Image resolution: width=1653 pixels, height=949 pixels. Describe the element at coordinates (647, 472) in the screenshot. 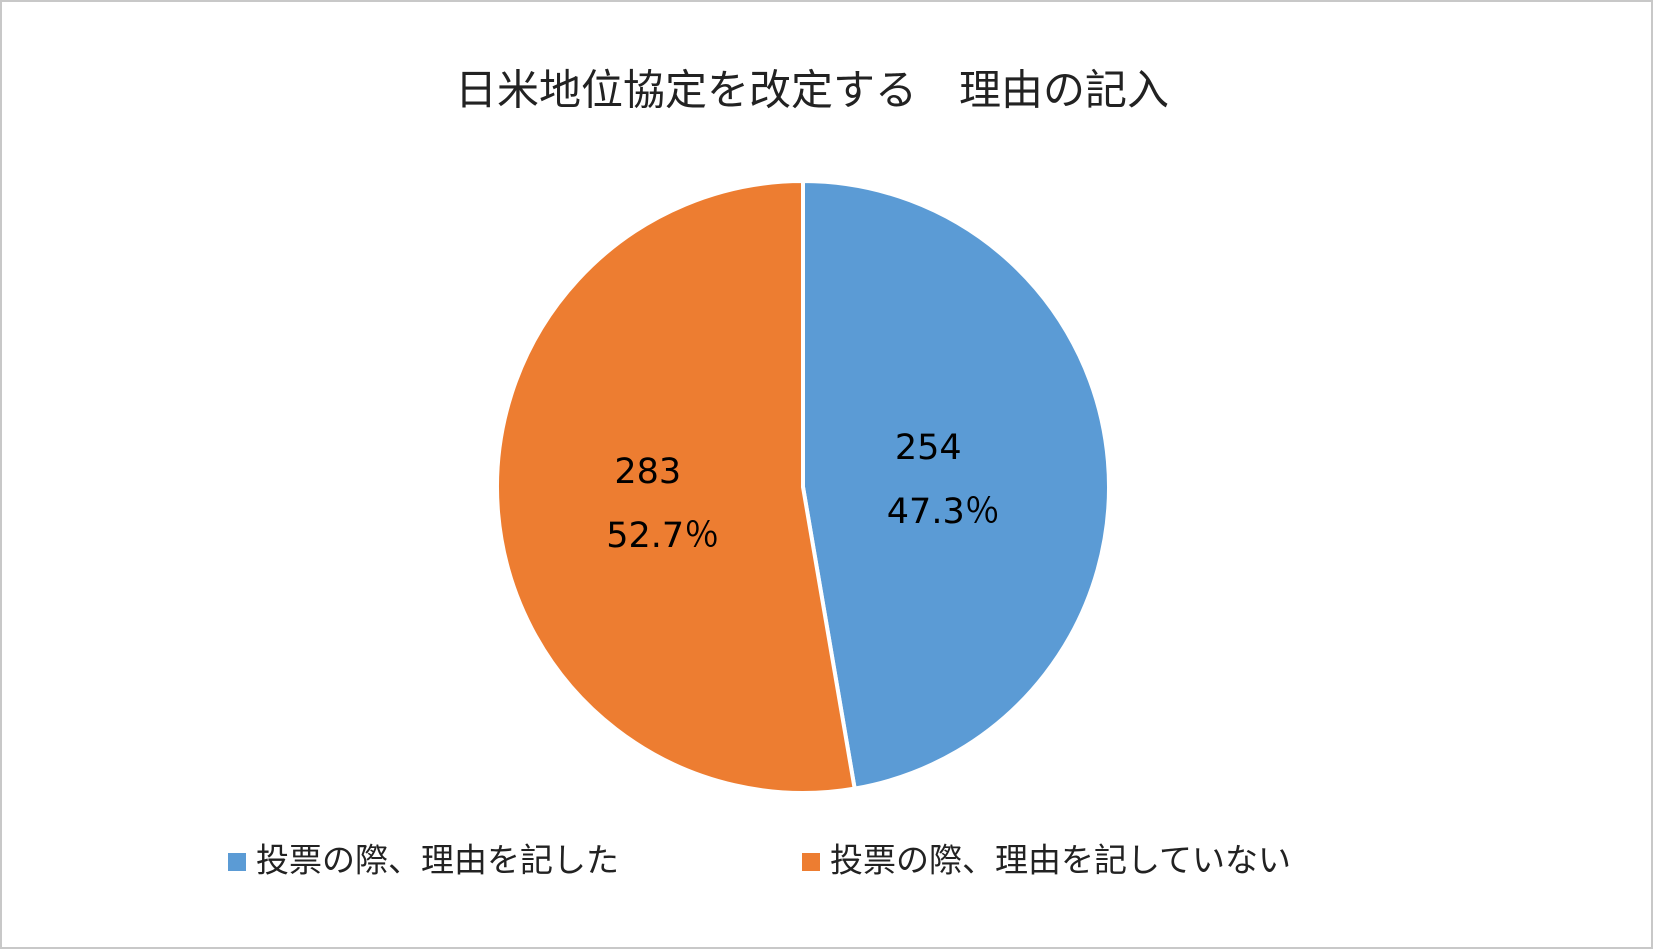

I see `data-label: 283` at that location.